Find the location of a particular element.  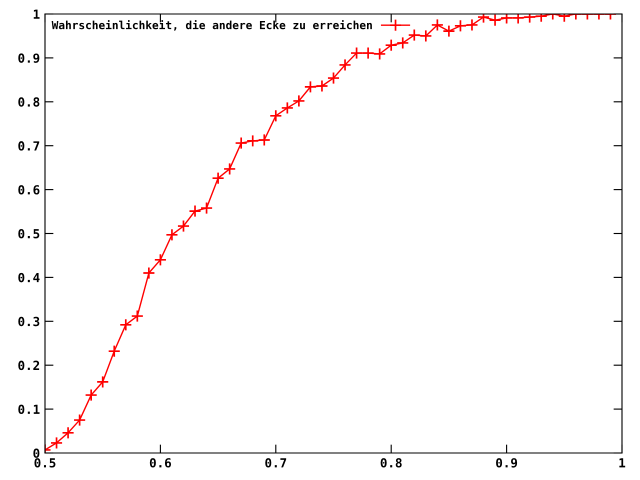

x-tick-label: 0.8 is located at coordinates (391, 463).